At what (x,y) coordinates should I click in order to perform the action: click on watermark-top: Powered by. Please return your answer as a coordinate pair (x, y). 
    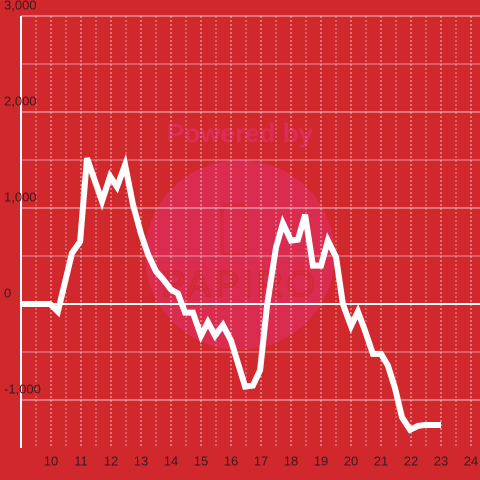
    Looking at the image, I should click on (240, 133).